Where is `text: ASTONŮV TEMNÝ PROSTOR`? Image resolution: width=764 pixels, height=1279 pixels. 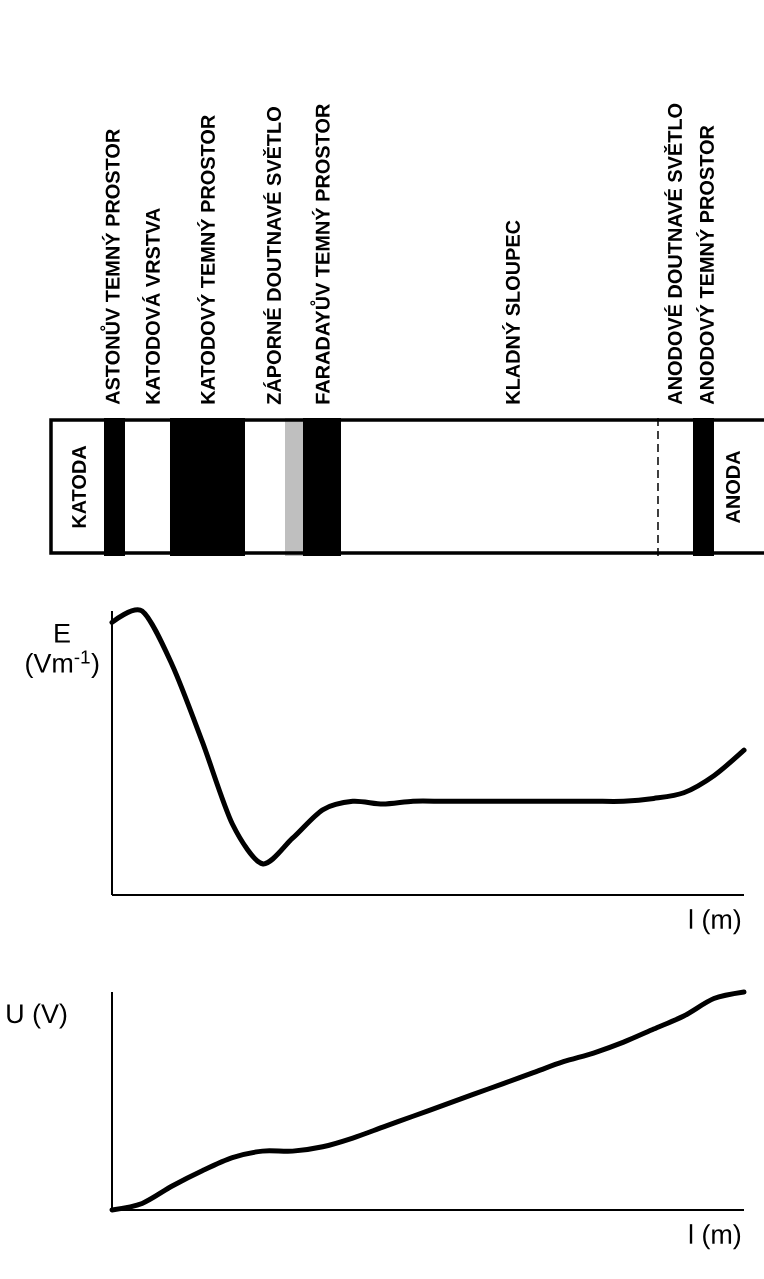
text: ASTONŮV TEMNÝ PROSTOR is located at coordinates (110, 267).